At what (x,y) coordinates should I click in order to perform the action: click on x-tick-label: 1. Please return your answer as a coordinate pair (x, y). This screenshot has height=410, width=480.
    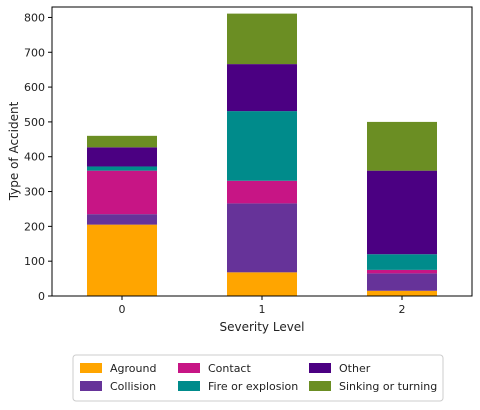
    Looking at the image, I should click on (262, 309).